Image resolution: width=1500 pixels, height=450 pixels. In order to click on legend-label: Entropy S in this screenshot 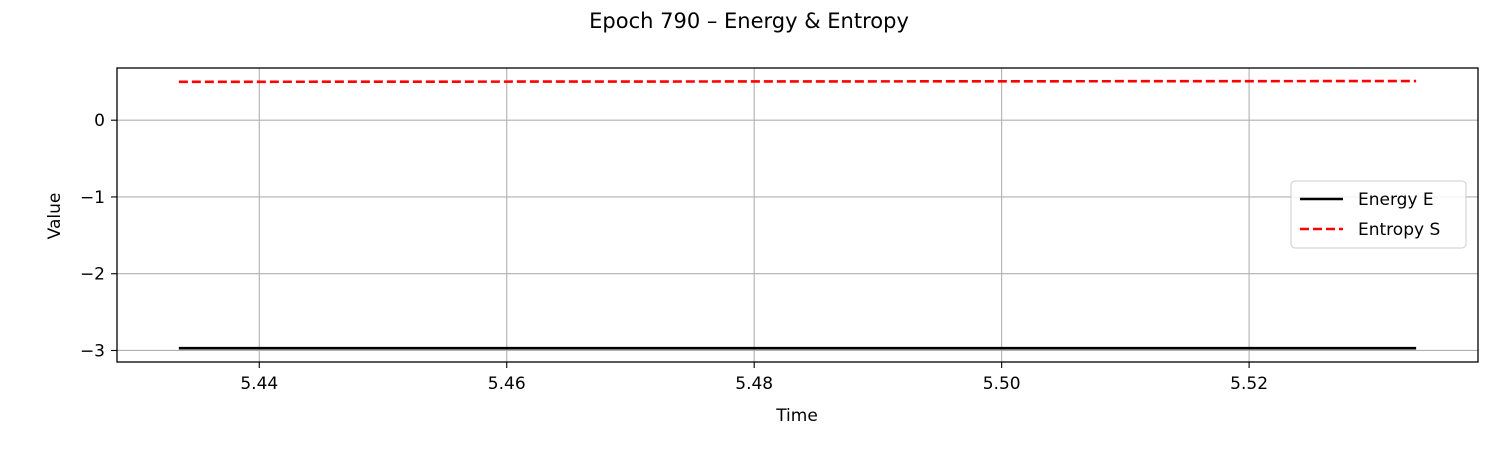, I will do `click(1399, 230)`.